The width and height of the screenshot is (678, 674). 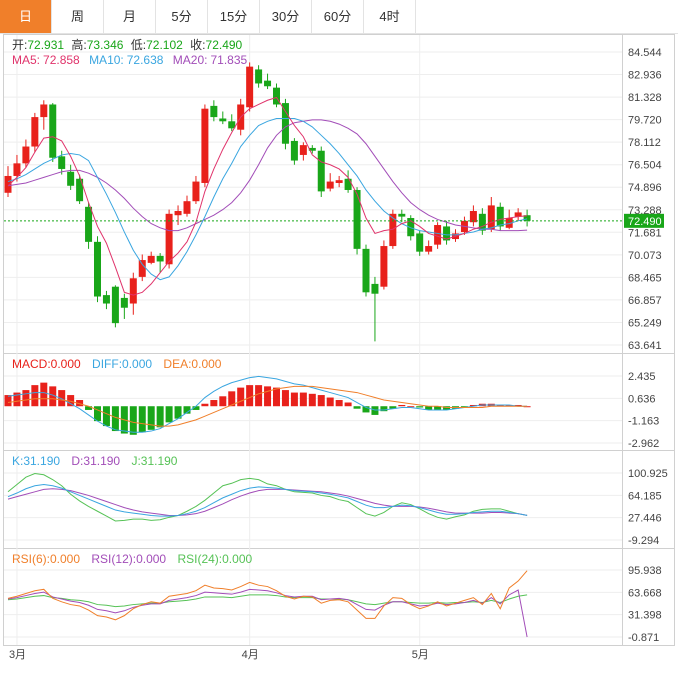 I want to click on period-tabs: 日 周 月 5分 15分 30分 60分 4时, so click(x=339, y=17).